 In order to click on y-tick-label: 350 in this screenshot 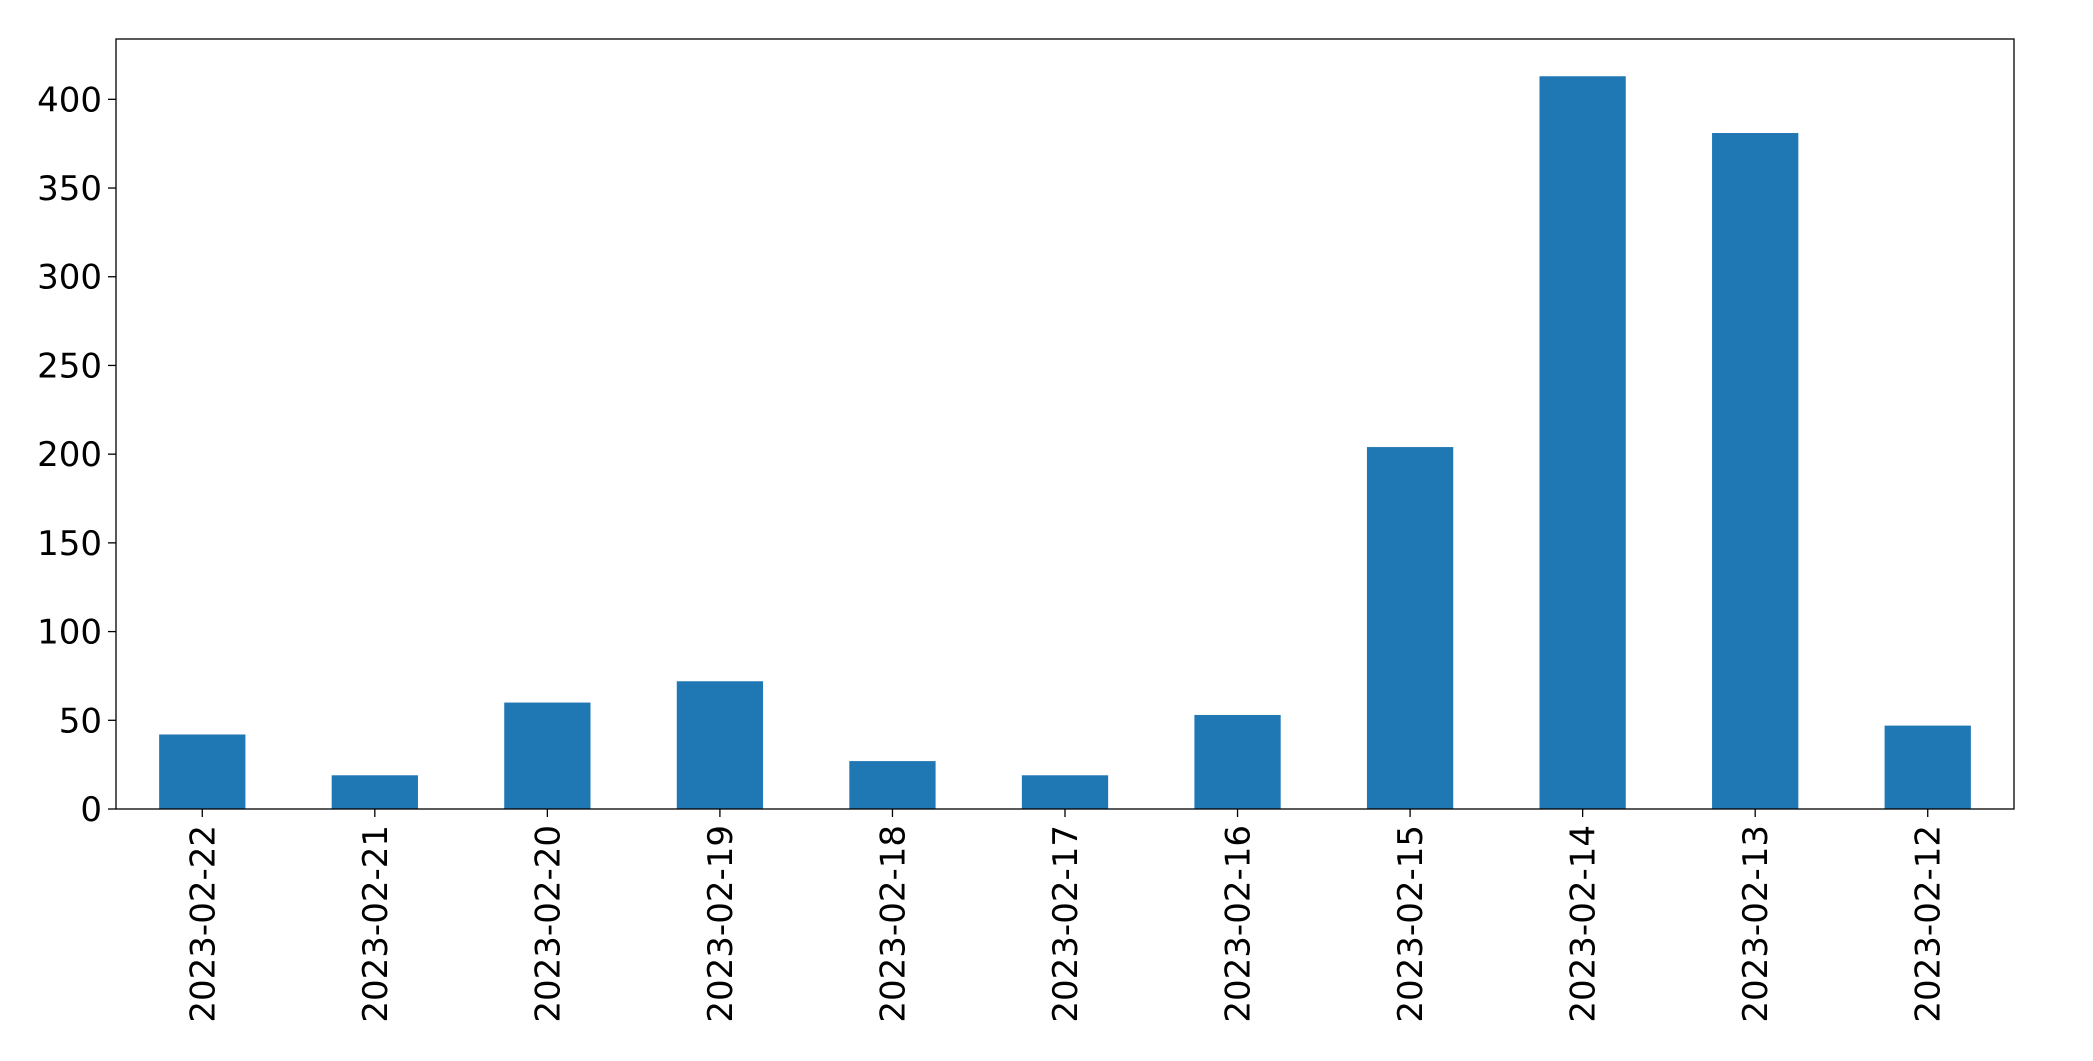, I will do `click(69, 189)`.